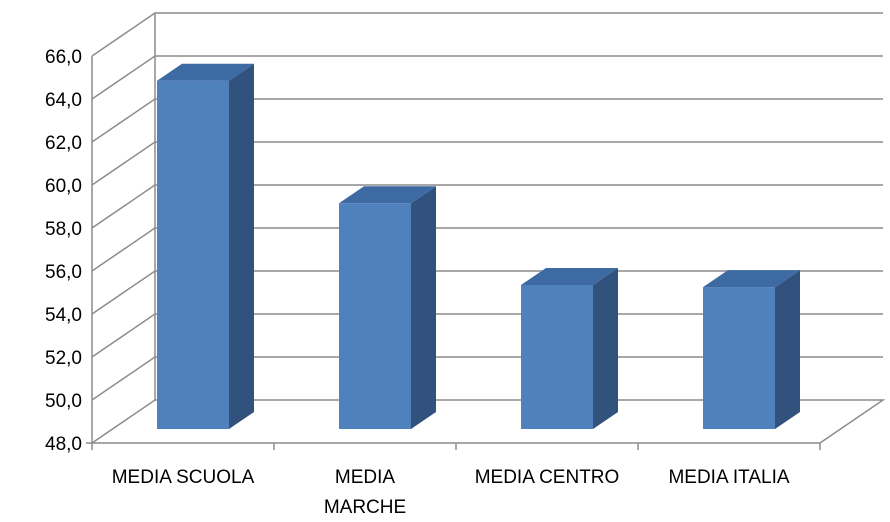 Image resolution: width=890 pixels, height=522 pixels. What do you see at coordinates (487, 34) in the screenshot?
I see `gridline` at bounding box center [487, 34].